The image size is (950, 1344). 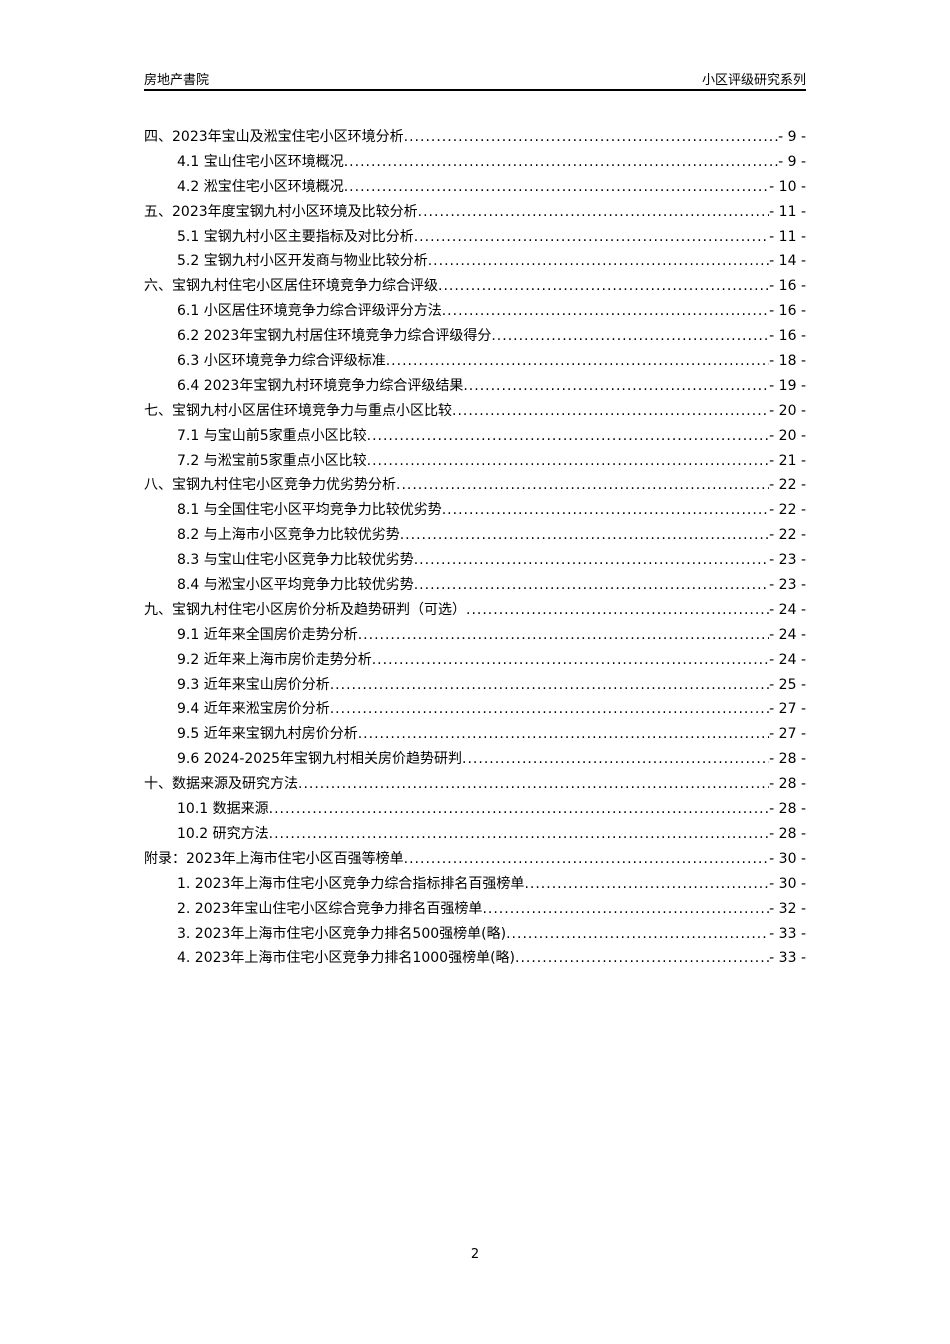 What do you see at coordinates (288, 535) in the screenshot?
I see `toc-entry-title: 8.2 与上海市小区竞争力比较优劣势` at bounding box center [288, 535].